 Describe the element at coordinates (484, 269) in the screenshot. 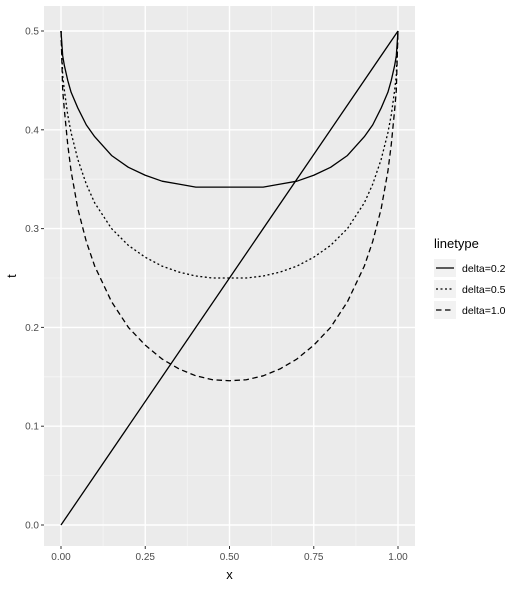

I see `legend-label: delta=0.2` at that location.